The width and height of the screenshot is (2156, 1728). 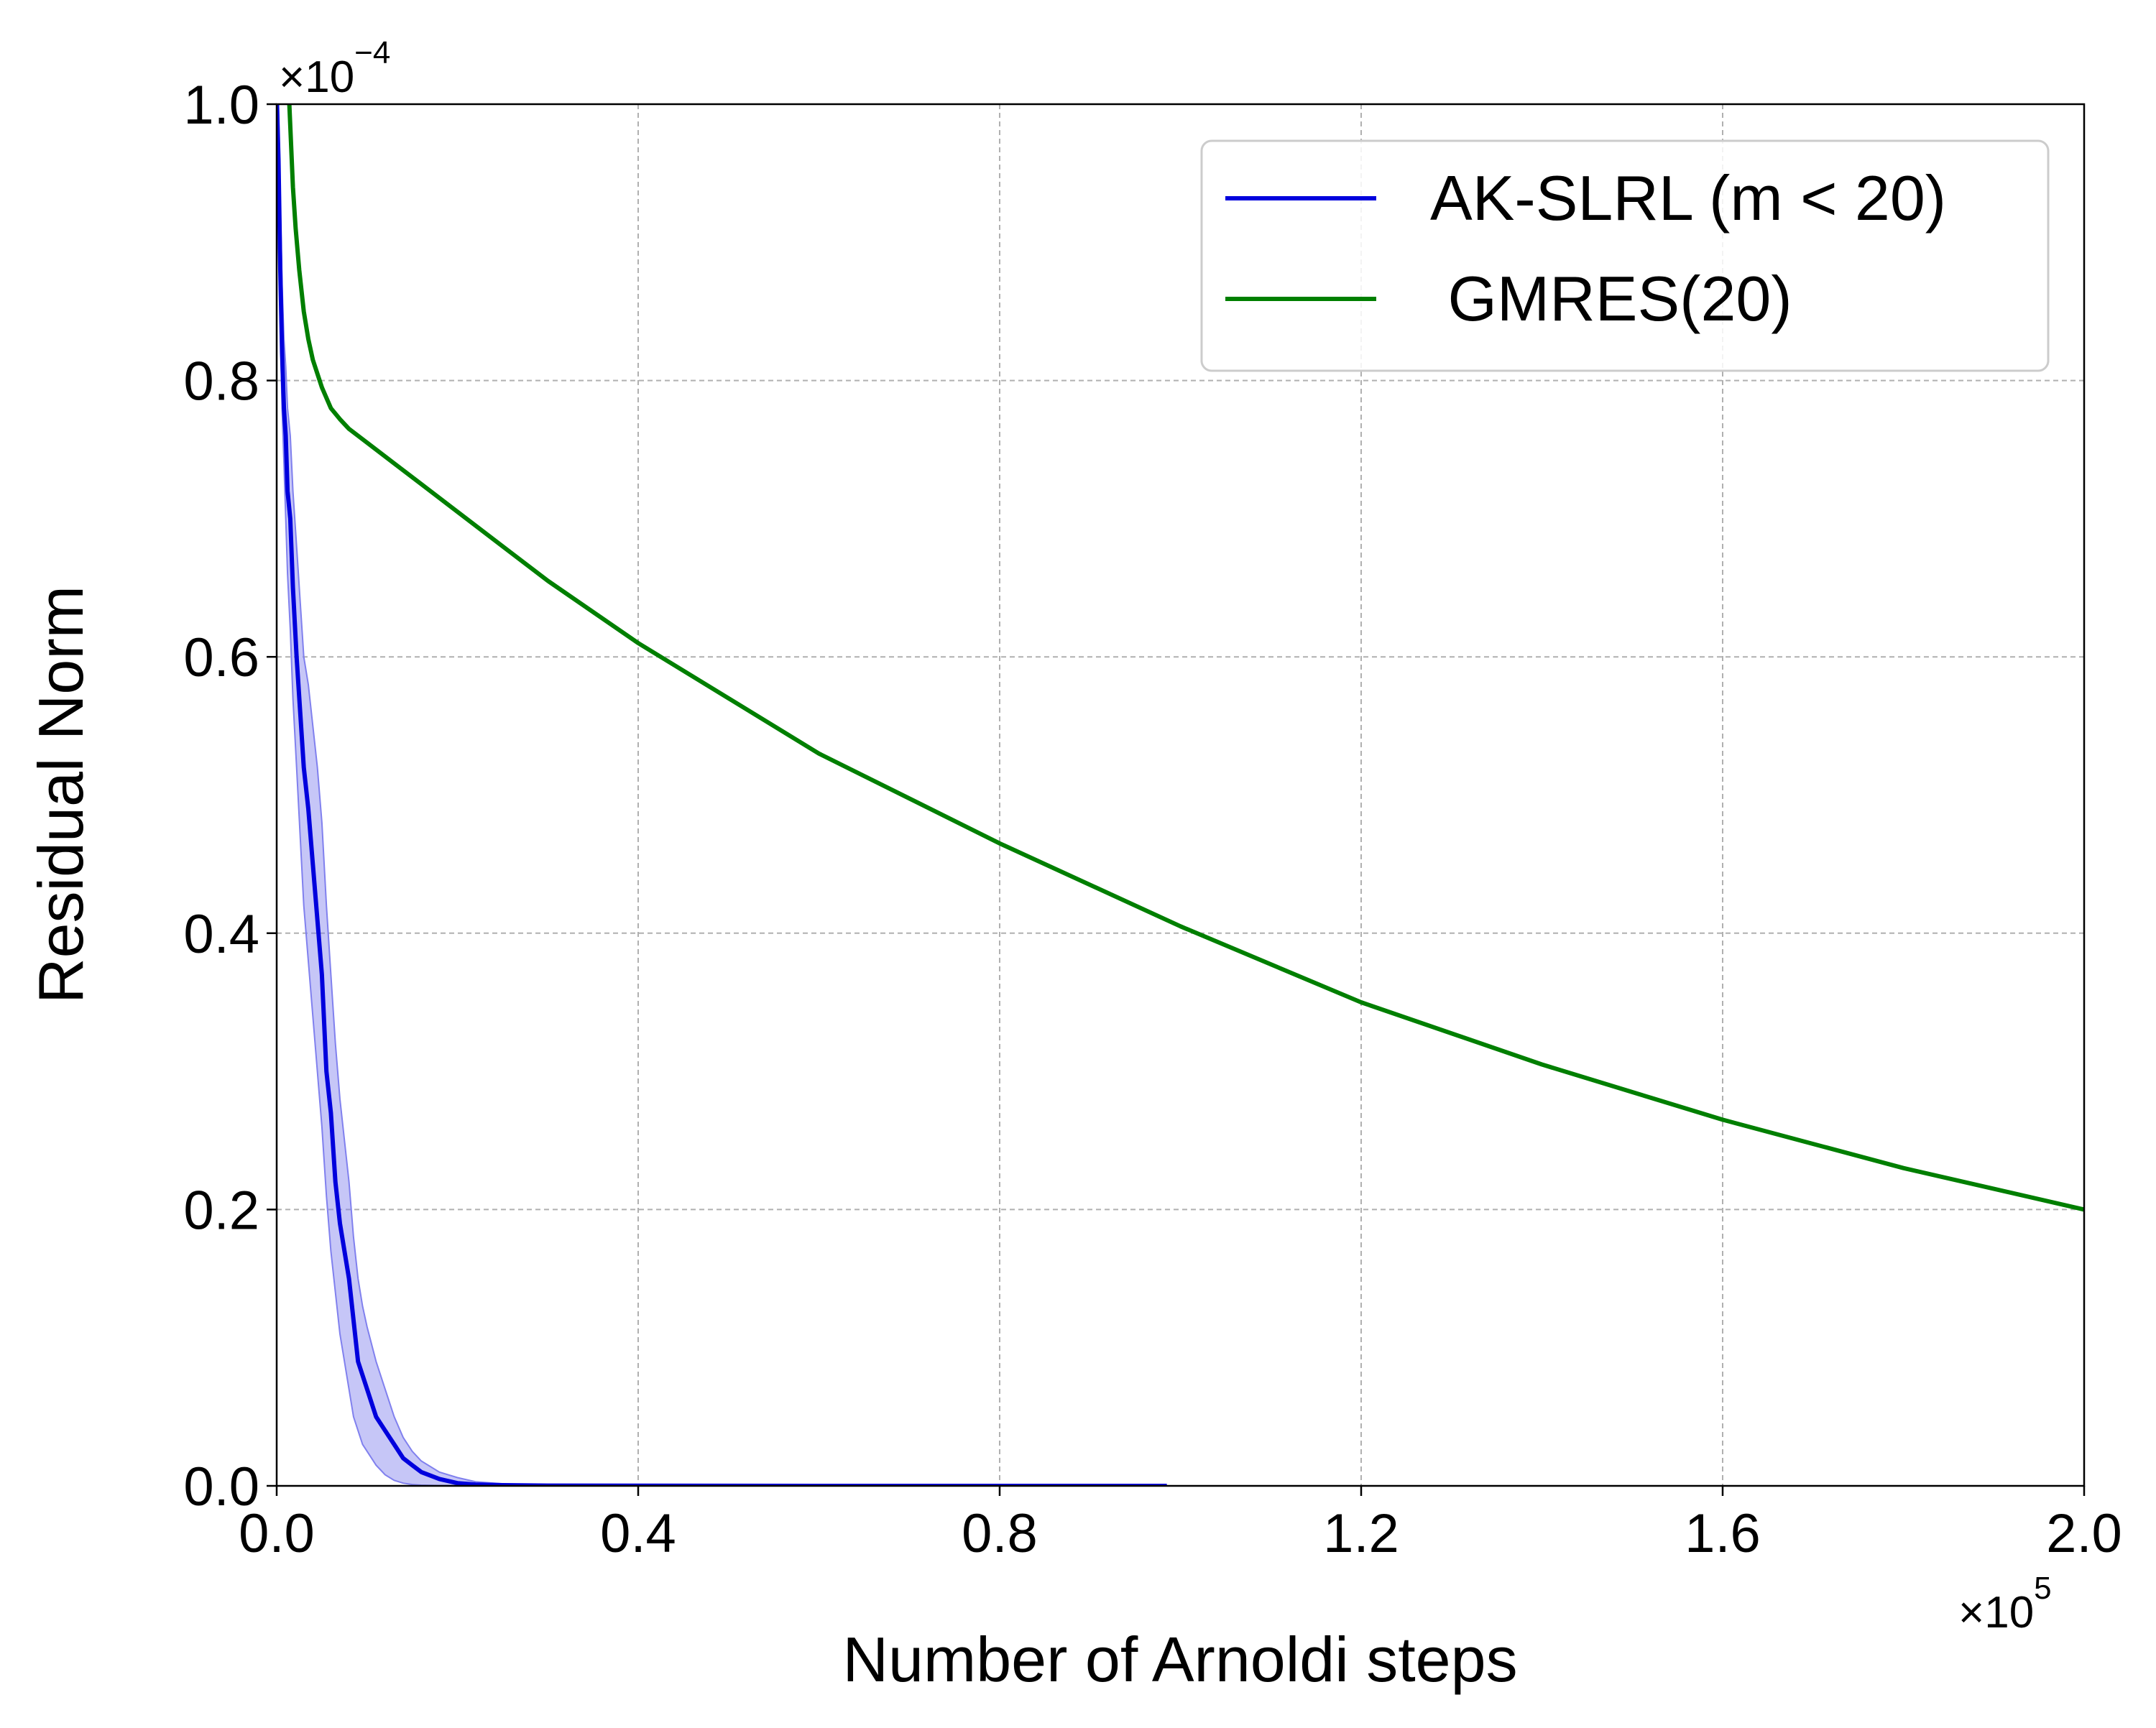 What do you see at coordinates (1361, 1533) in the screenshot?
I see `x-tick-label: 1.2` at bounding box center [1361, 1533].